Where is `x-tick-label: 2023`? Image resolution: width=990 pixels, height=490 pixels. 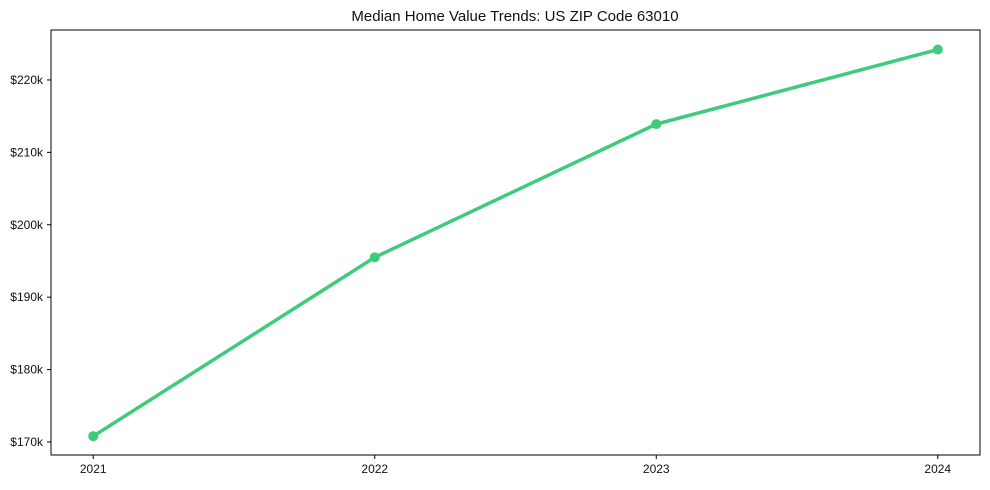 x-tick-label: 2023 is located at coordinates (656, 469).